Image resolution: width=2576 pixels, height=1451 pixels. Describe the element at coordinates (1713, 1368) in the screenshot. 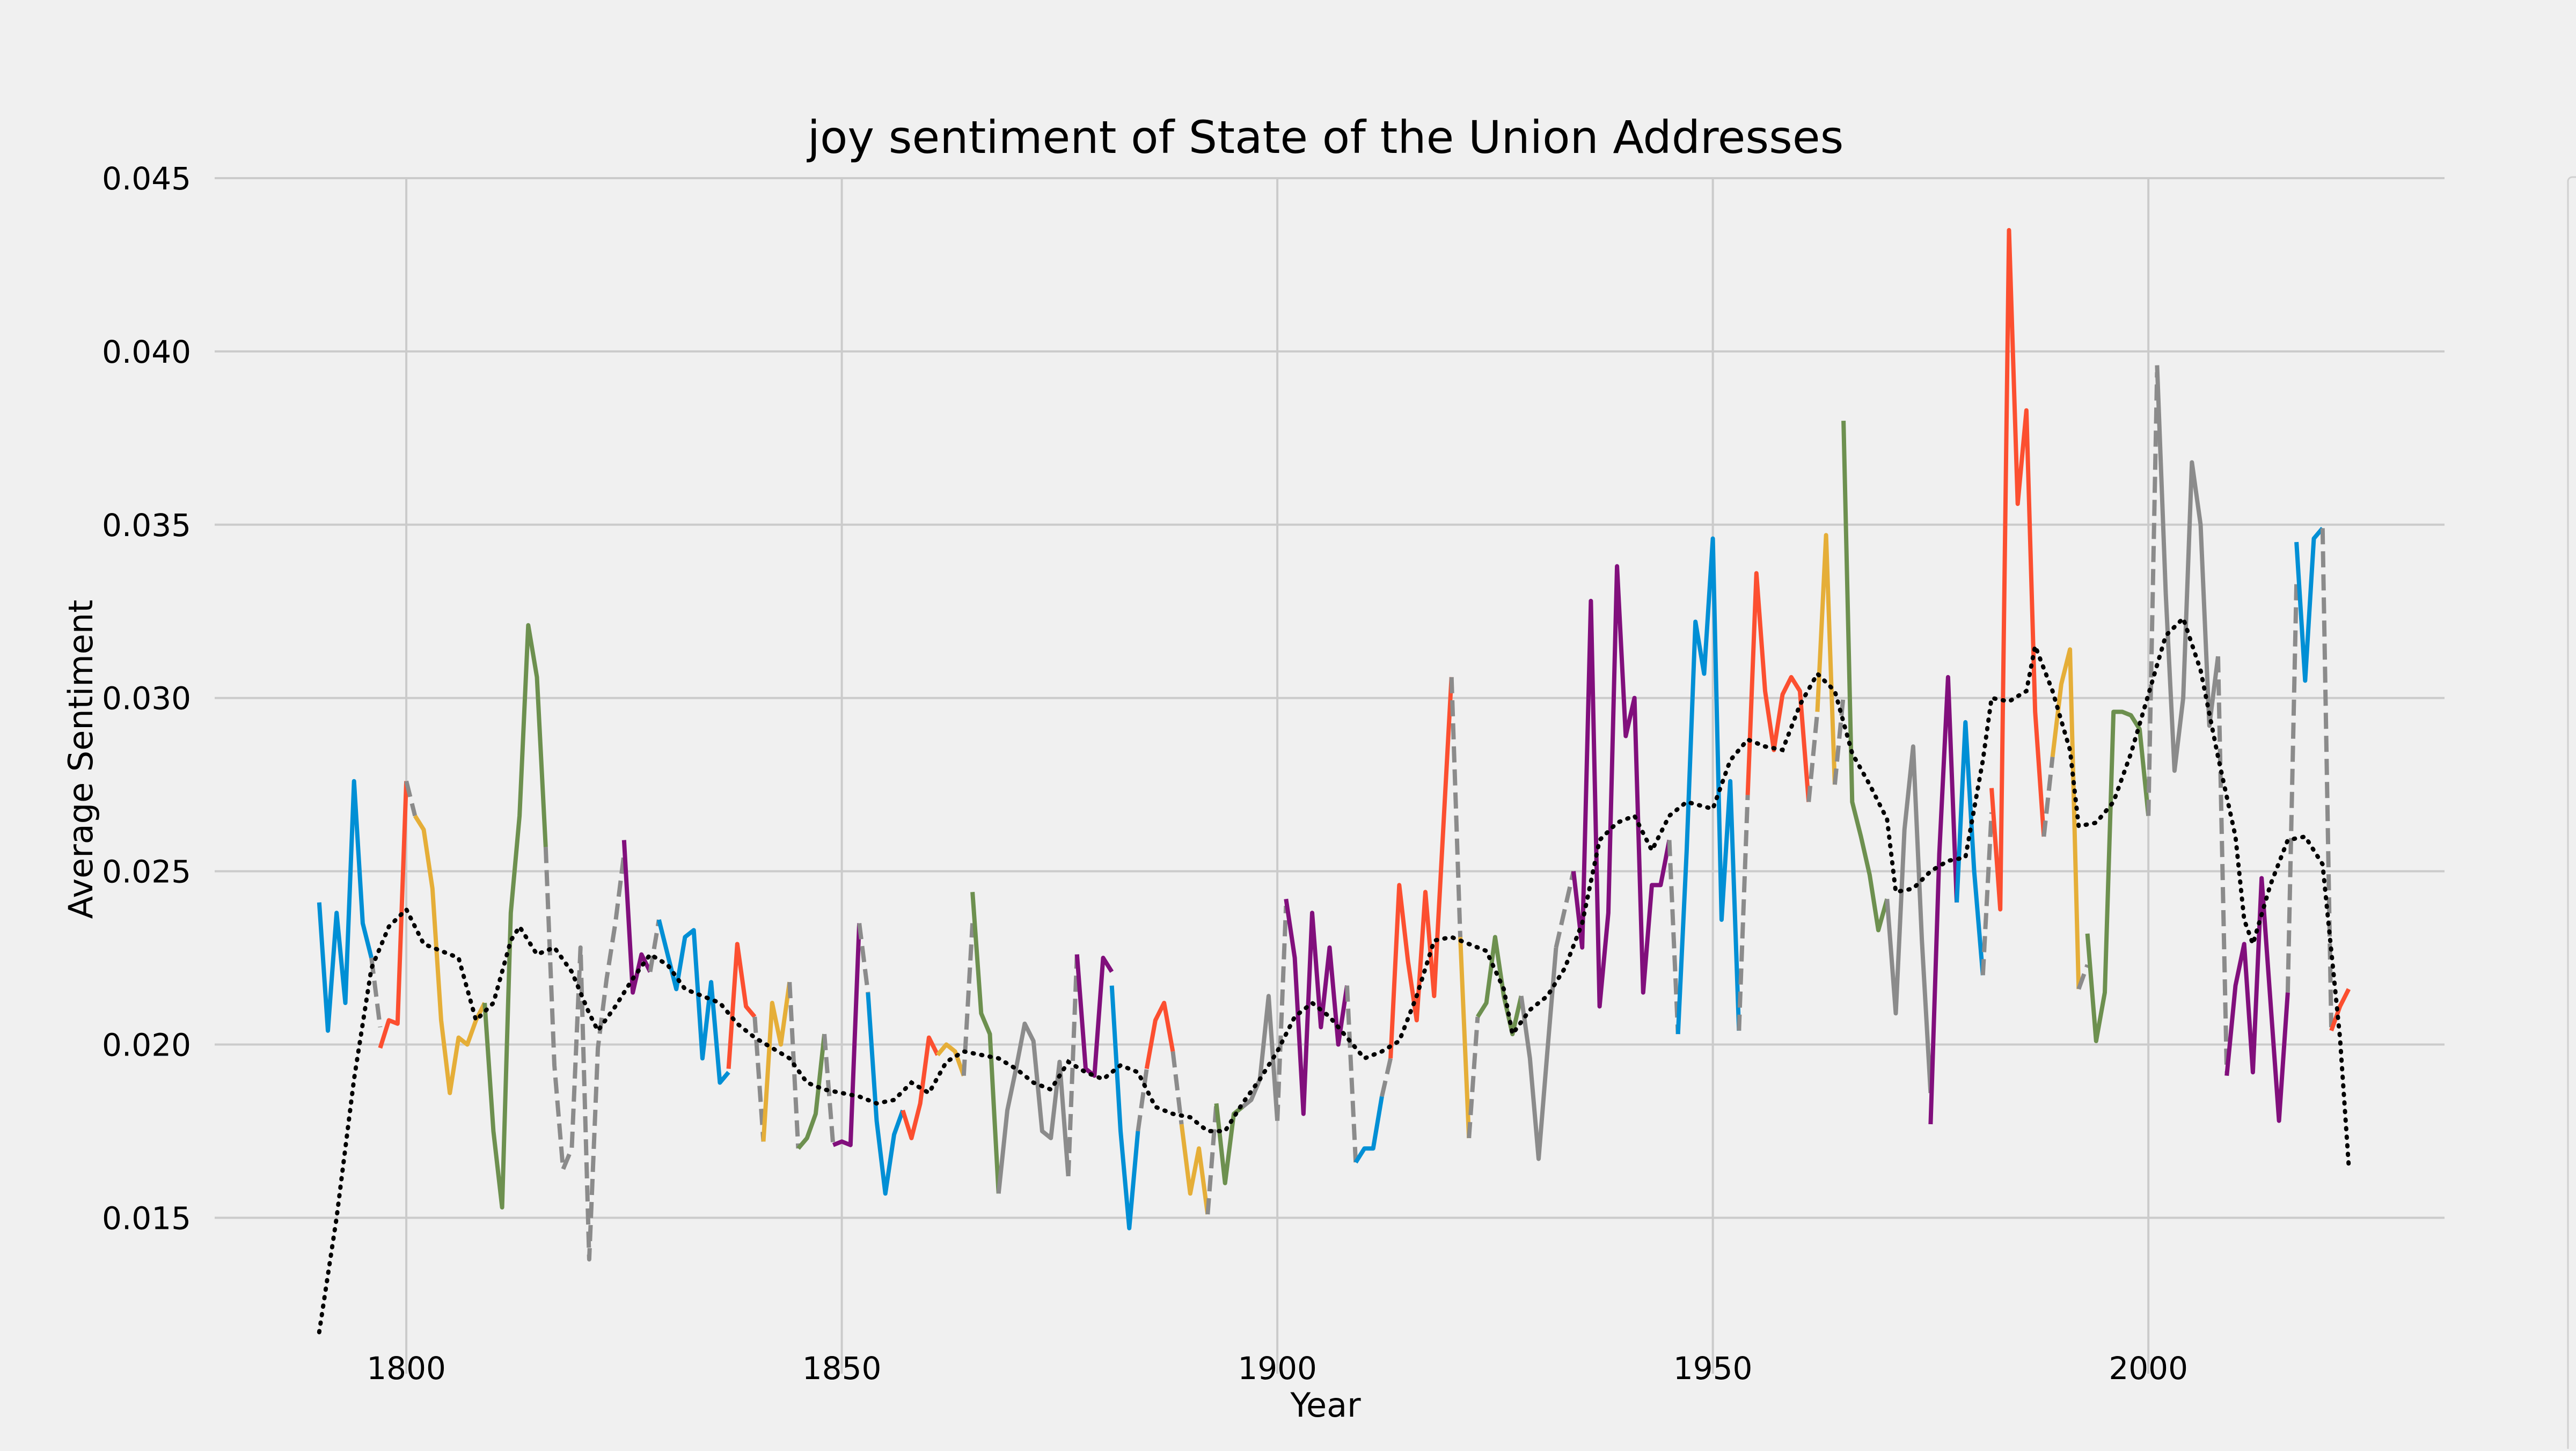

I see `x-tick-label: 1950` at that location.